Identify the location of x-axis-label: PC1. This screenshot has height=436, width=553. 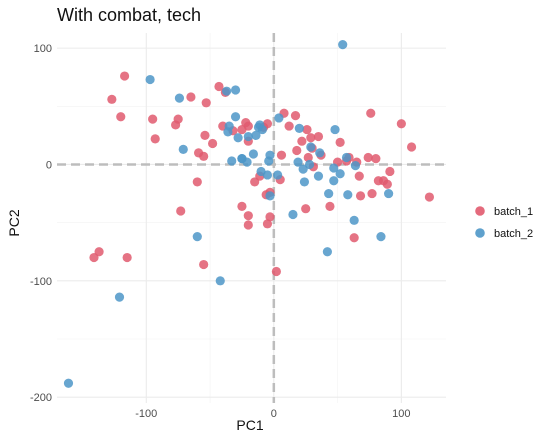
(249, 425).